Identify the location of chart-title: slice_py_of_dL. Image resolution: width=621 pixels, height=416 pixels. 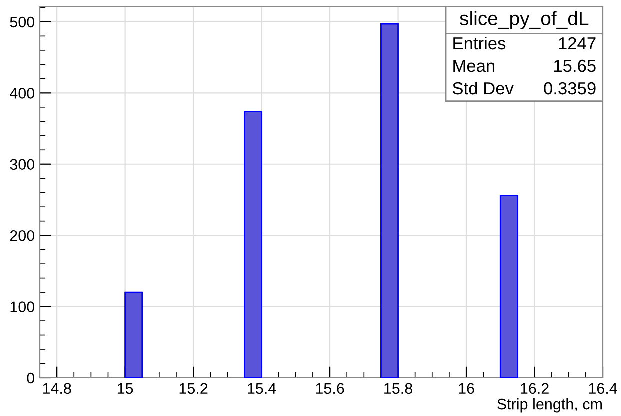
(524, 20).